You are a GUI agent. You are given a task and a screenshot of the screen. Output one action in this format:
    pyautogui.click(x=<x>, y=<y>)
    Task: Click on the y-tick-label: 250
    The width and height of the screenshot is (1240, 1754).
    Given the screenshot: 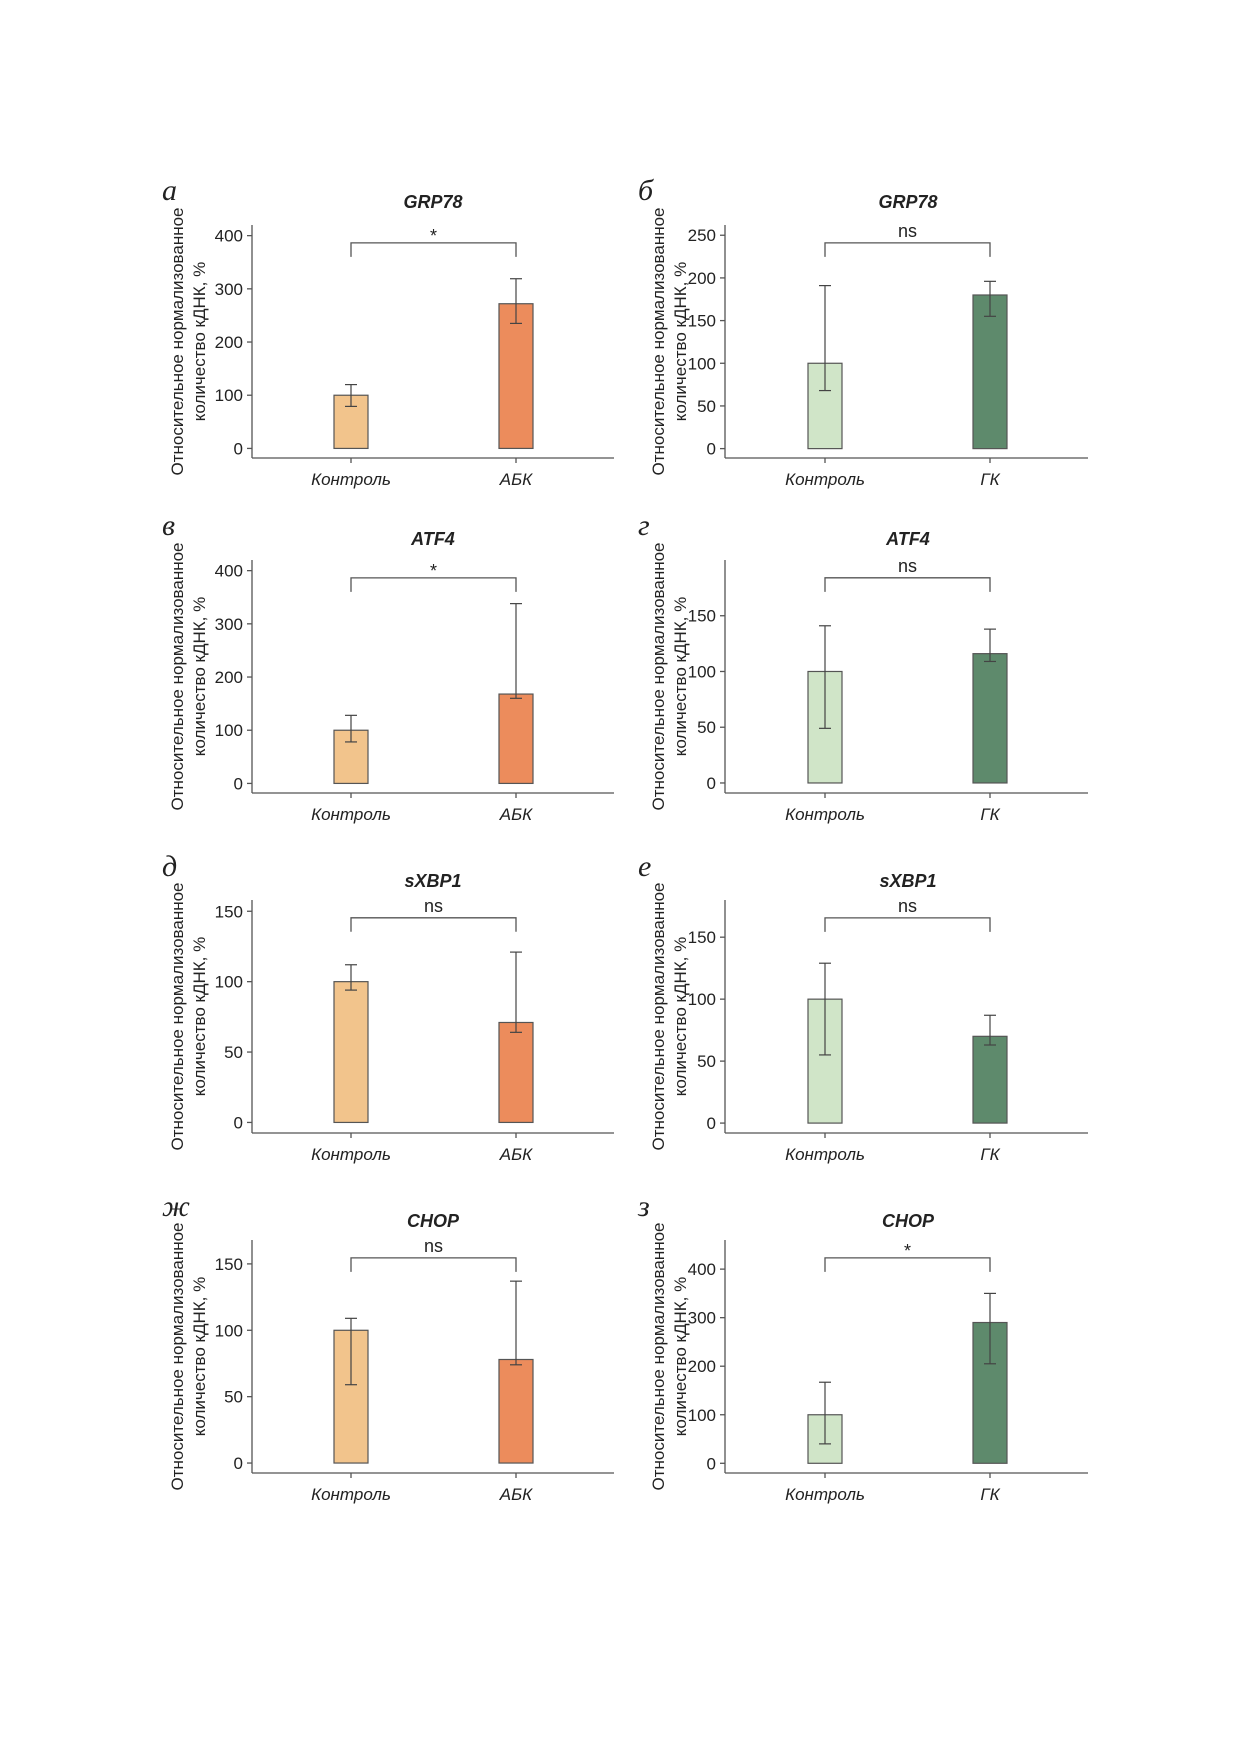 What is the action you would take?
    pyautogui.click(x=702, y=235)
    